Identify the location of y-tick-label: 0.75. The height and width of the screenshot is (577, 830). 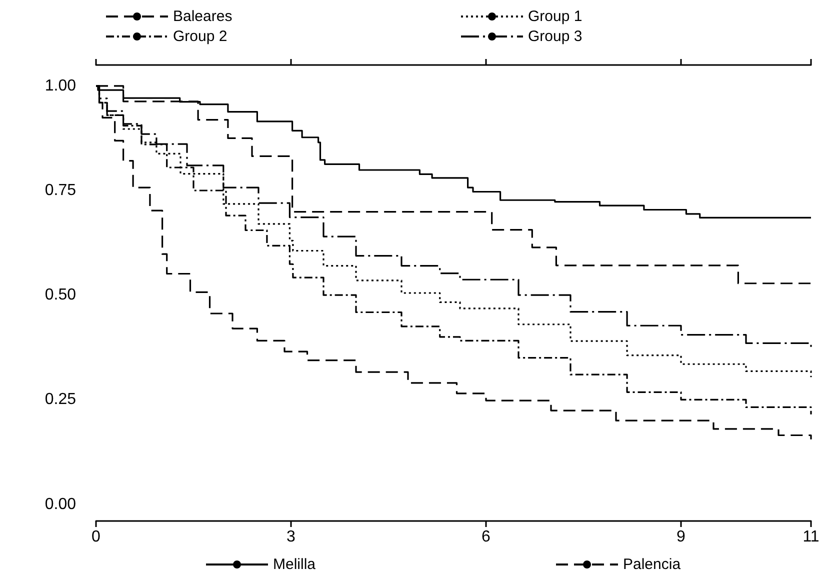
(60, 191).